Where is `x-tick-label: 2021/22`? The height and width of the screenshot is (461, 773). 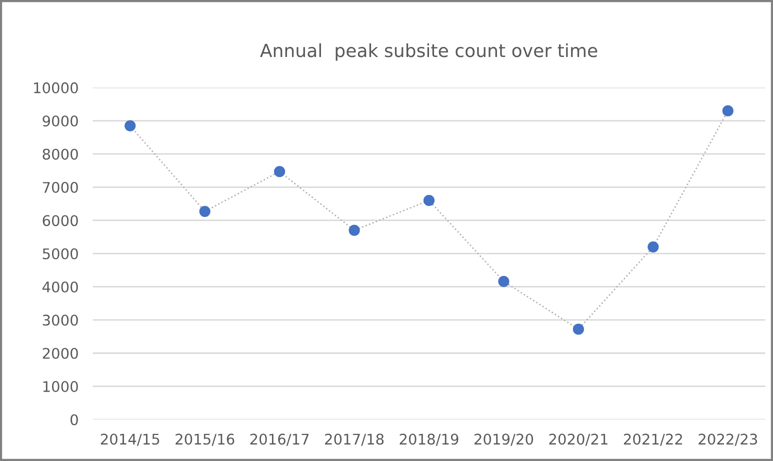
x-tick-label: 2021/22 is located at coordinates (653, 440).